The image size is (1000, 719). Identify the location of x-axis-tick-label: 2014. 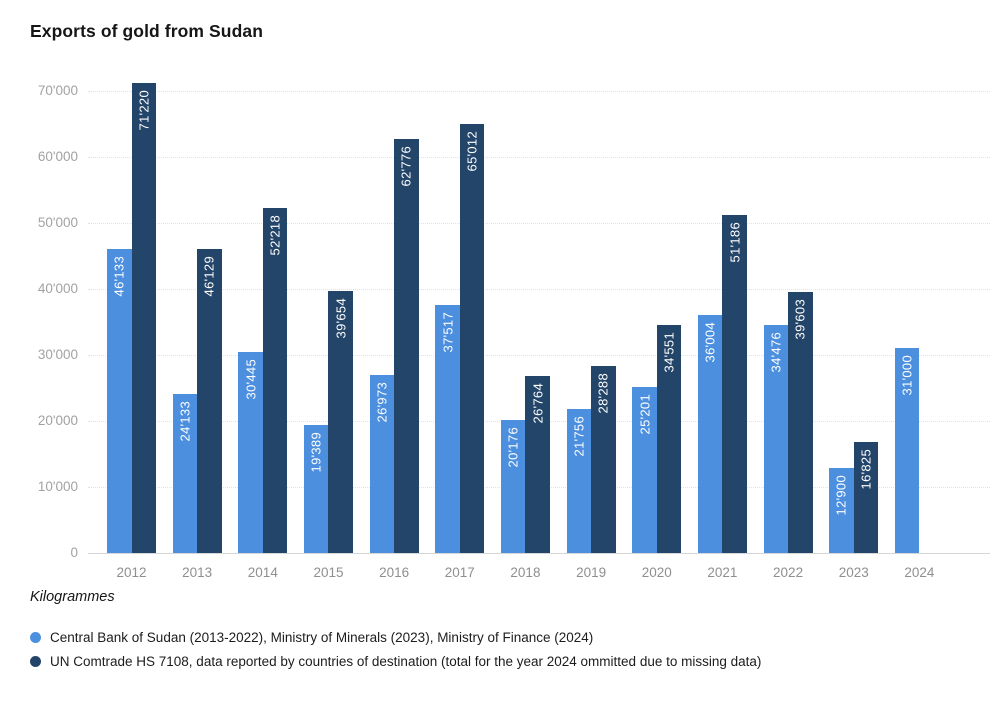
(262, 572).